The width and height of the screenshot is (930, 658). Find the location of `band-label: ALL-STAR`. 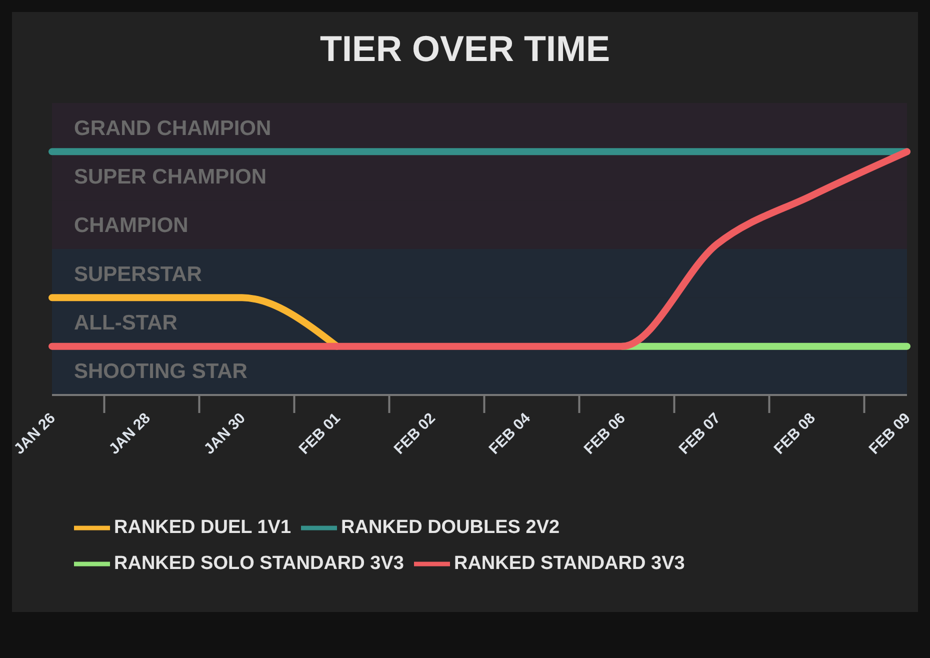

band-label: ALL-STAR is located at coordinates (126, 322).